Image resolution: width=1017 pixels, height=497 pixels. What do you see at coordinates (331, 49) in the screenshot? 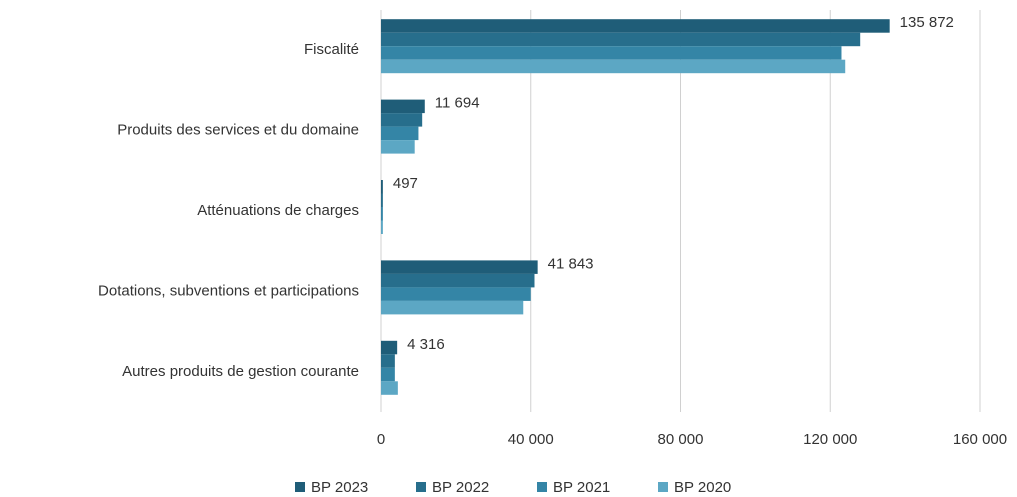
I see `y-tick-label: Fiscalité` at bounding box center [331, 49].